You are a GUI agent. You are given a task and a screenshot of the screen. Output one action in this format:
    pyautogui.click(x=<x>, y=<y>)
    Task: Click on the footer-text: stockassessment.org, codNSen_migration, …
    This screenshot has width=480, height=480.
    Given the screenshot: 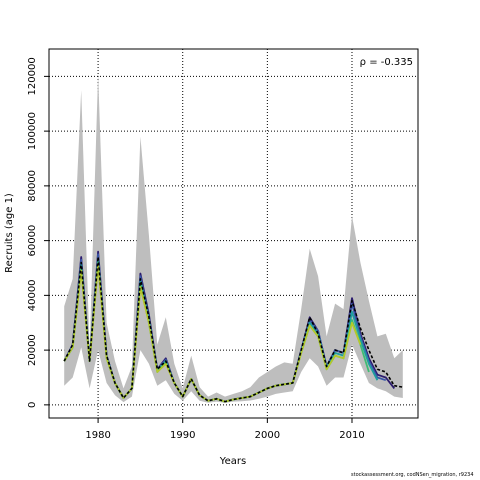 What is the action you would take?
    pyautogui.click(x=412, y=475)
    